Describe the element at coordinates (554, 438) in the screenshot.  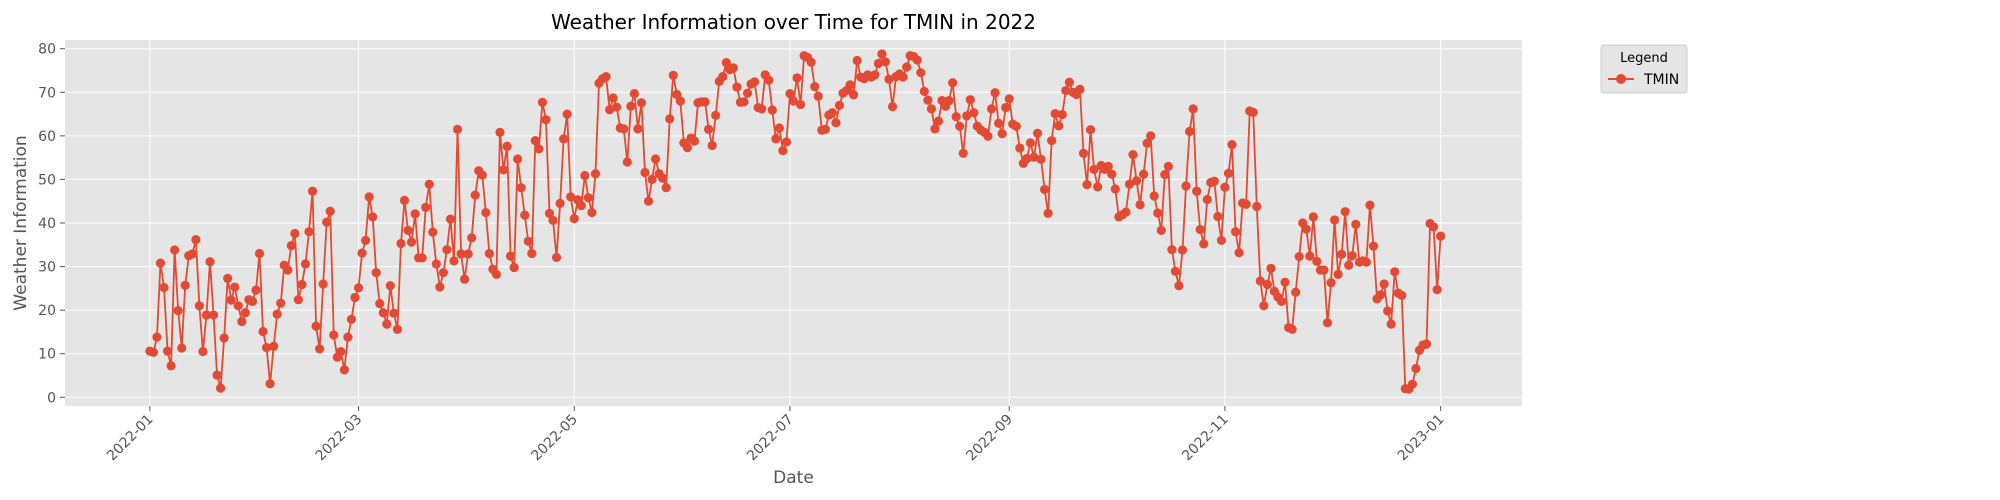
I see `x-tick-label: 2022-05` at that location.